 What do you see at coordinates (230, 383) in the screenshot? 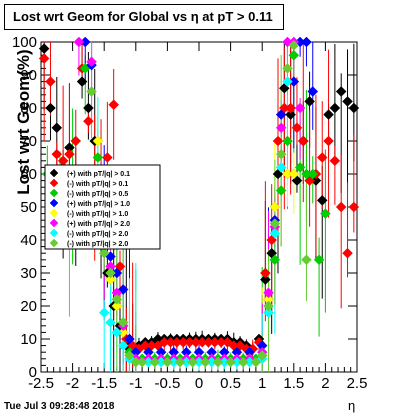
I see `x-tick-label: 0.5` at bounding box center [230, 383].